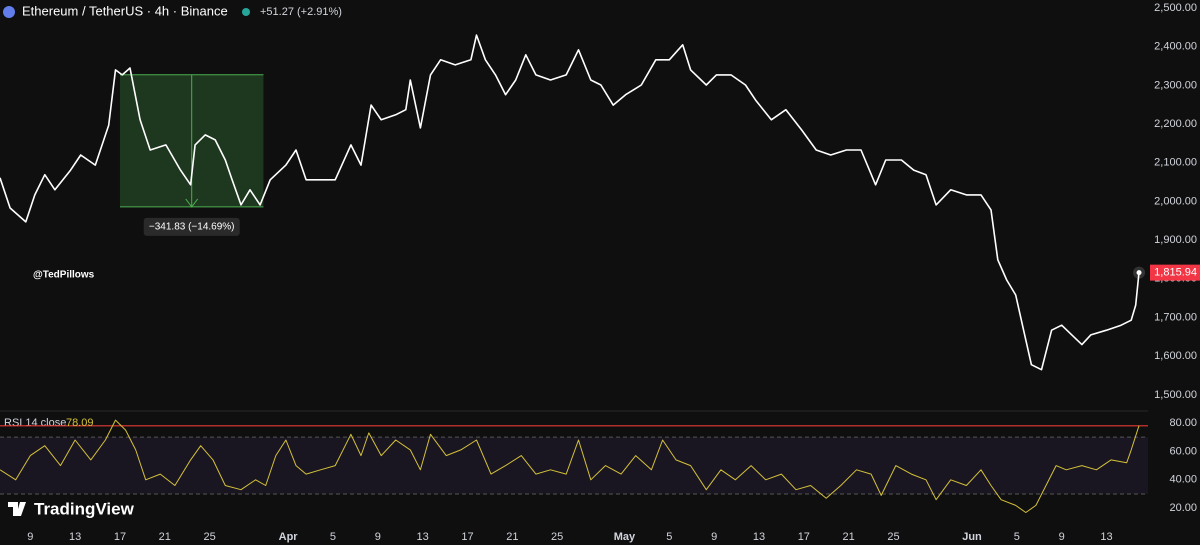 The width and height of the screenshot is (1200, 545). What do you see at coordinates (246, 12) in the screenshot?
I see `status-dot` at bounding box center [246, 12].